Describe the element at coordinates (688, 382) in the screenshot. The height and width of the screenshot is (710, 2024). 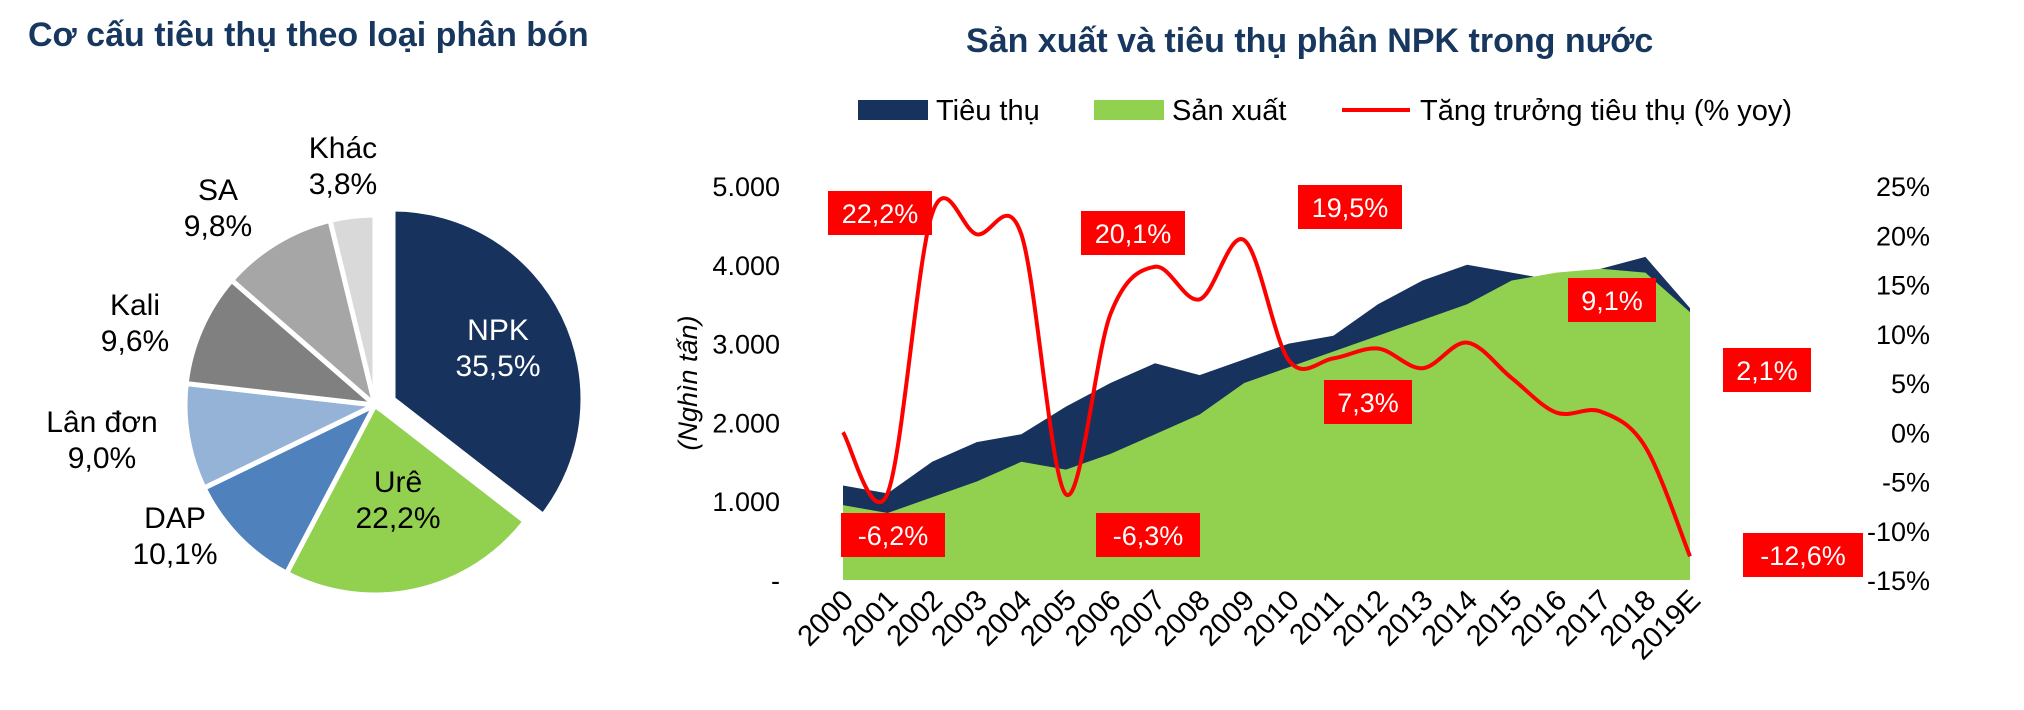
I see `y-axis-label: (Nghìn tấn)` at that location.